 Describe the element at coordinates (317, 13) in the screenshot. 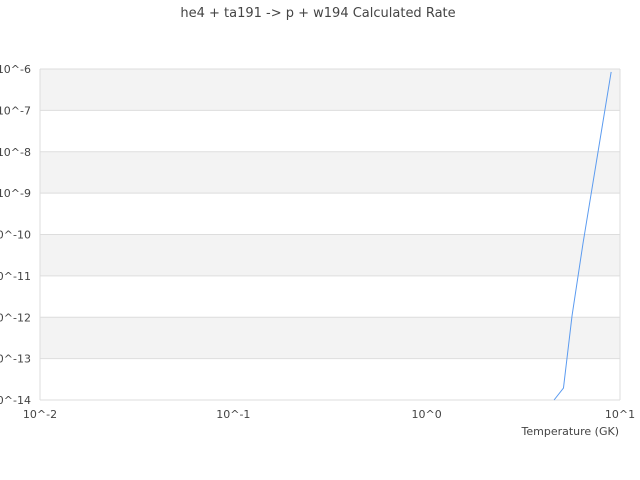

I see `chart-title: he4 + ta191 -> p + w194 Calculated Rate` at that location.